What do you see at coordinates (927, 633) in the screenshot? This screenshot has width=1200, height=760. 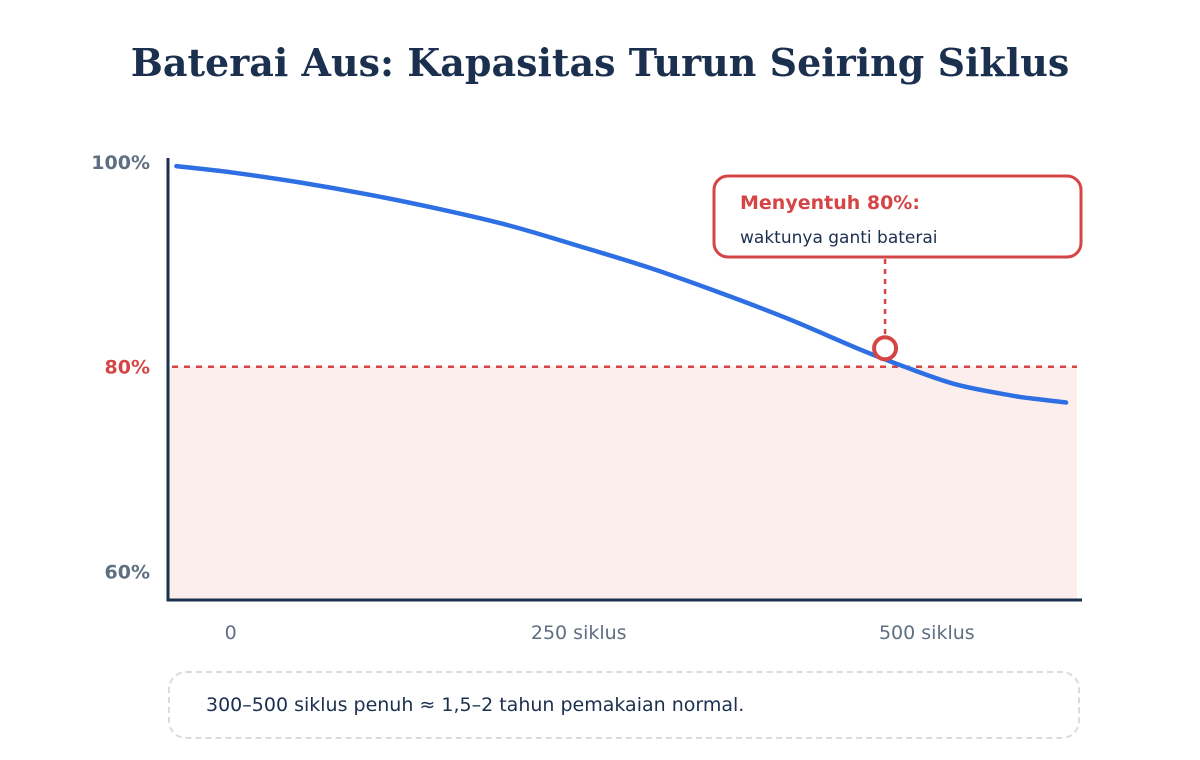 I see `x-tick-label: 500 siklus` at bounding box center [927, 633].